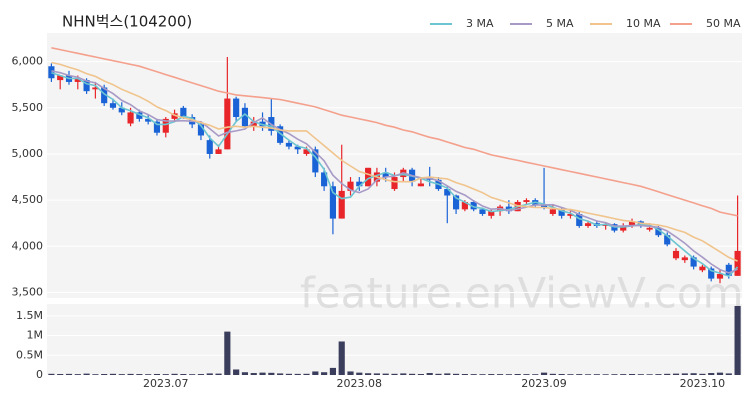 The height and width of the screenshot is (400, 750). What do you see at coordinates (28, 291) in the screenshot?
I see `y-tick-label: 3,500` at bounding box center [28, 291].